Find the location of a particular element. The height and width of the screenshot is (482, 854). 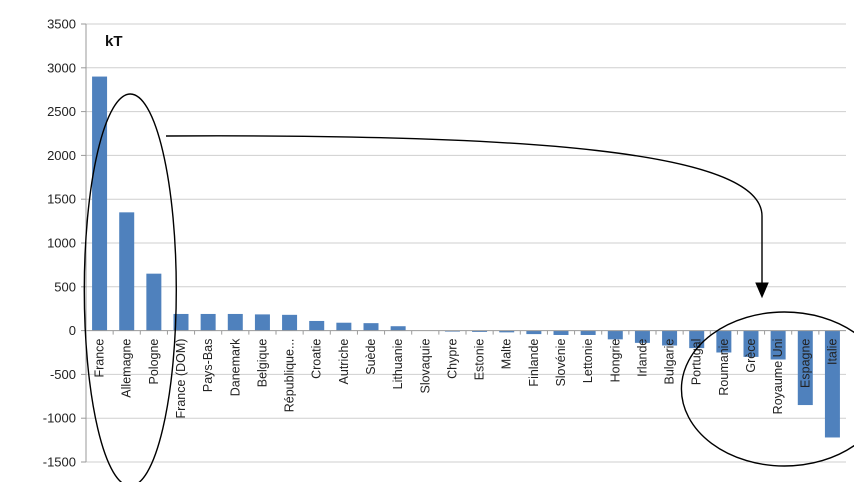

y-tick-label: 3500 is located at coordinates (61, 24).